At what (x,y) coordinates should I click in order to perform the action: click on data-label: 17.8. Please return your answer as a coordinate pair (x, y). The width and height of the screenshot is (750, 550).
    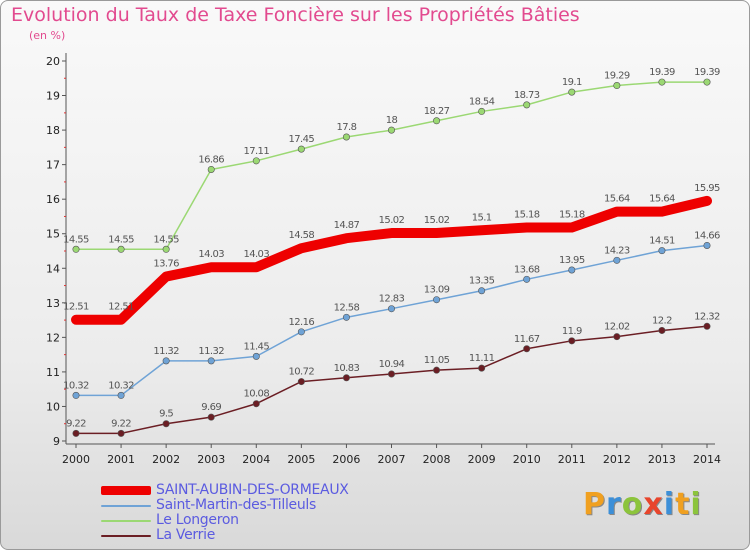
    Looking at the image, I should click on (346, 127).